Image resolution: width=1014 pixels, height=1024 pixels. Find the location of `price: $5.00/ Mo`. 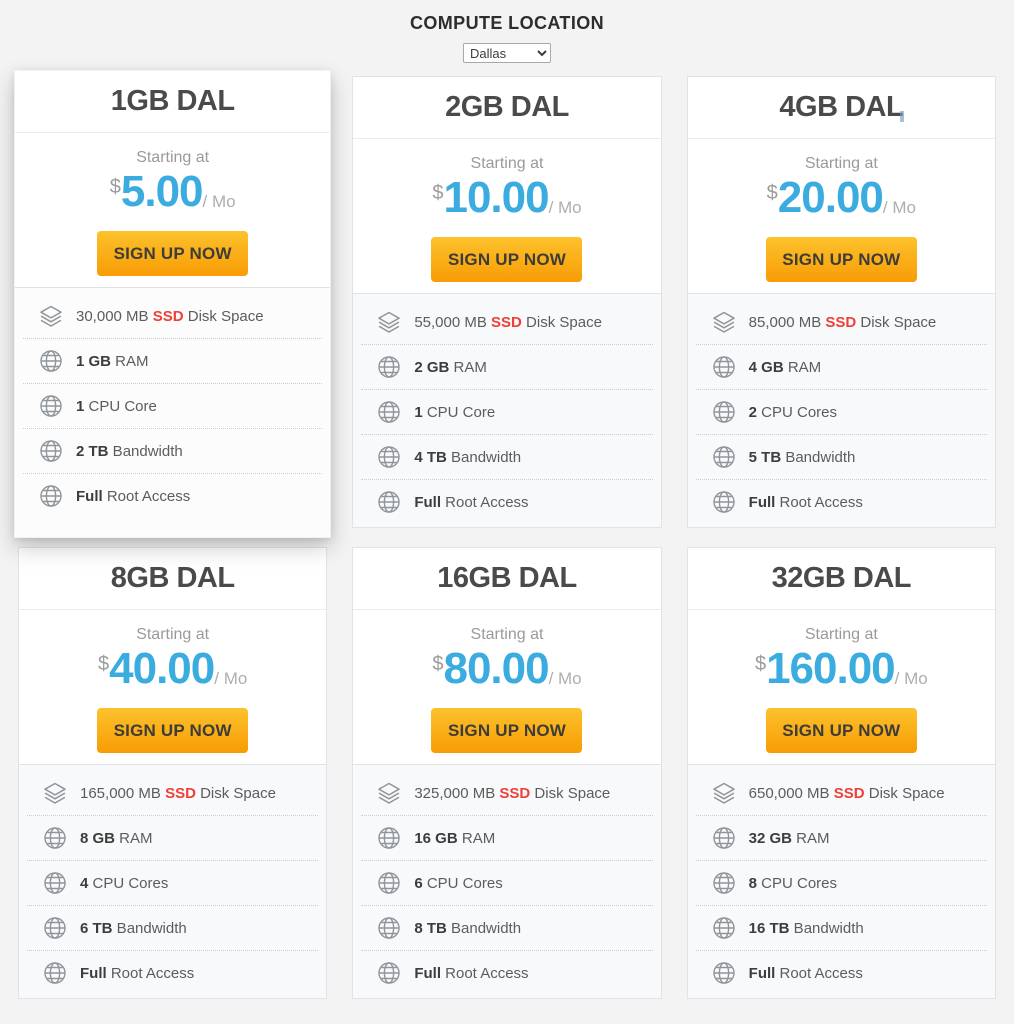

price: $5.00/ Mo is located at coordinates (172, 192).